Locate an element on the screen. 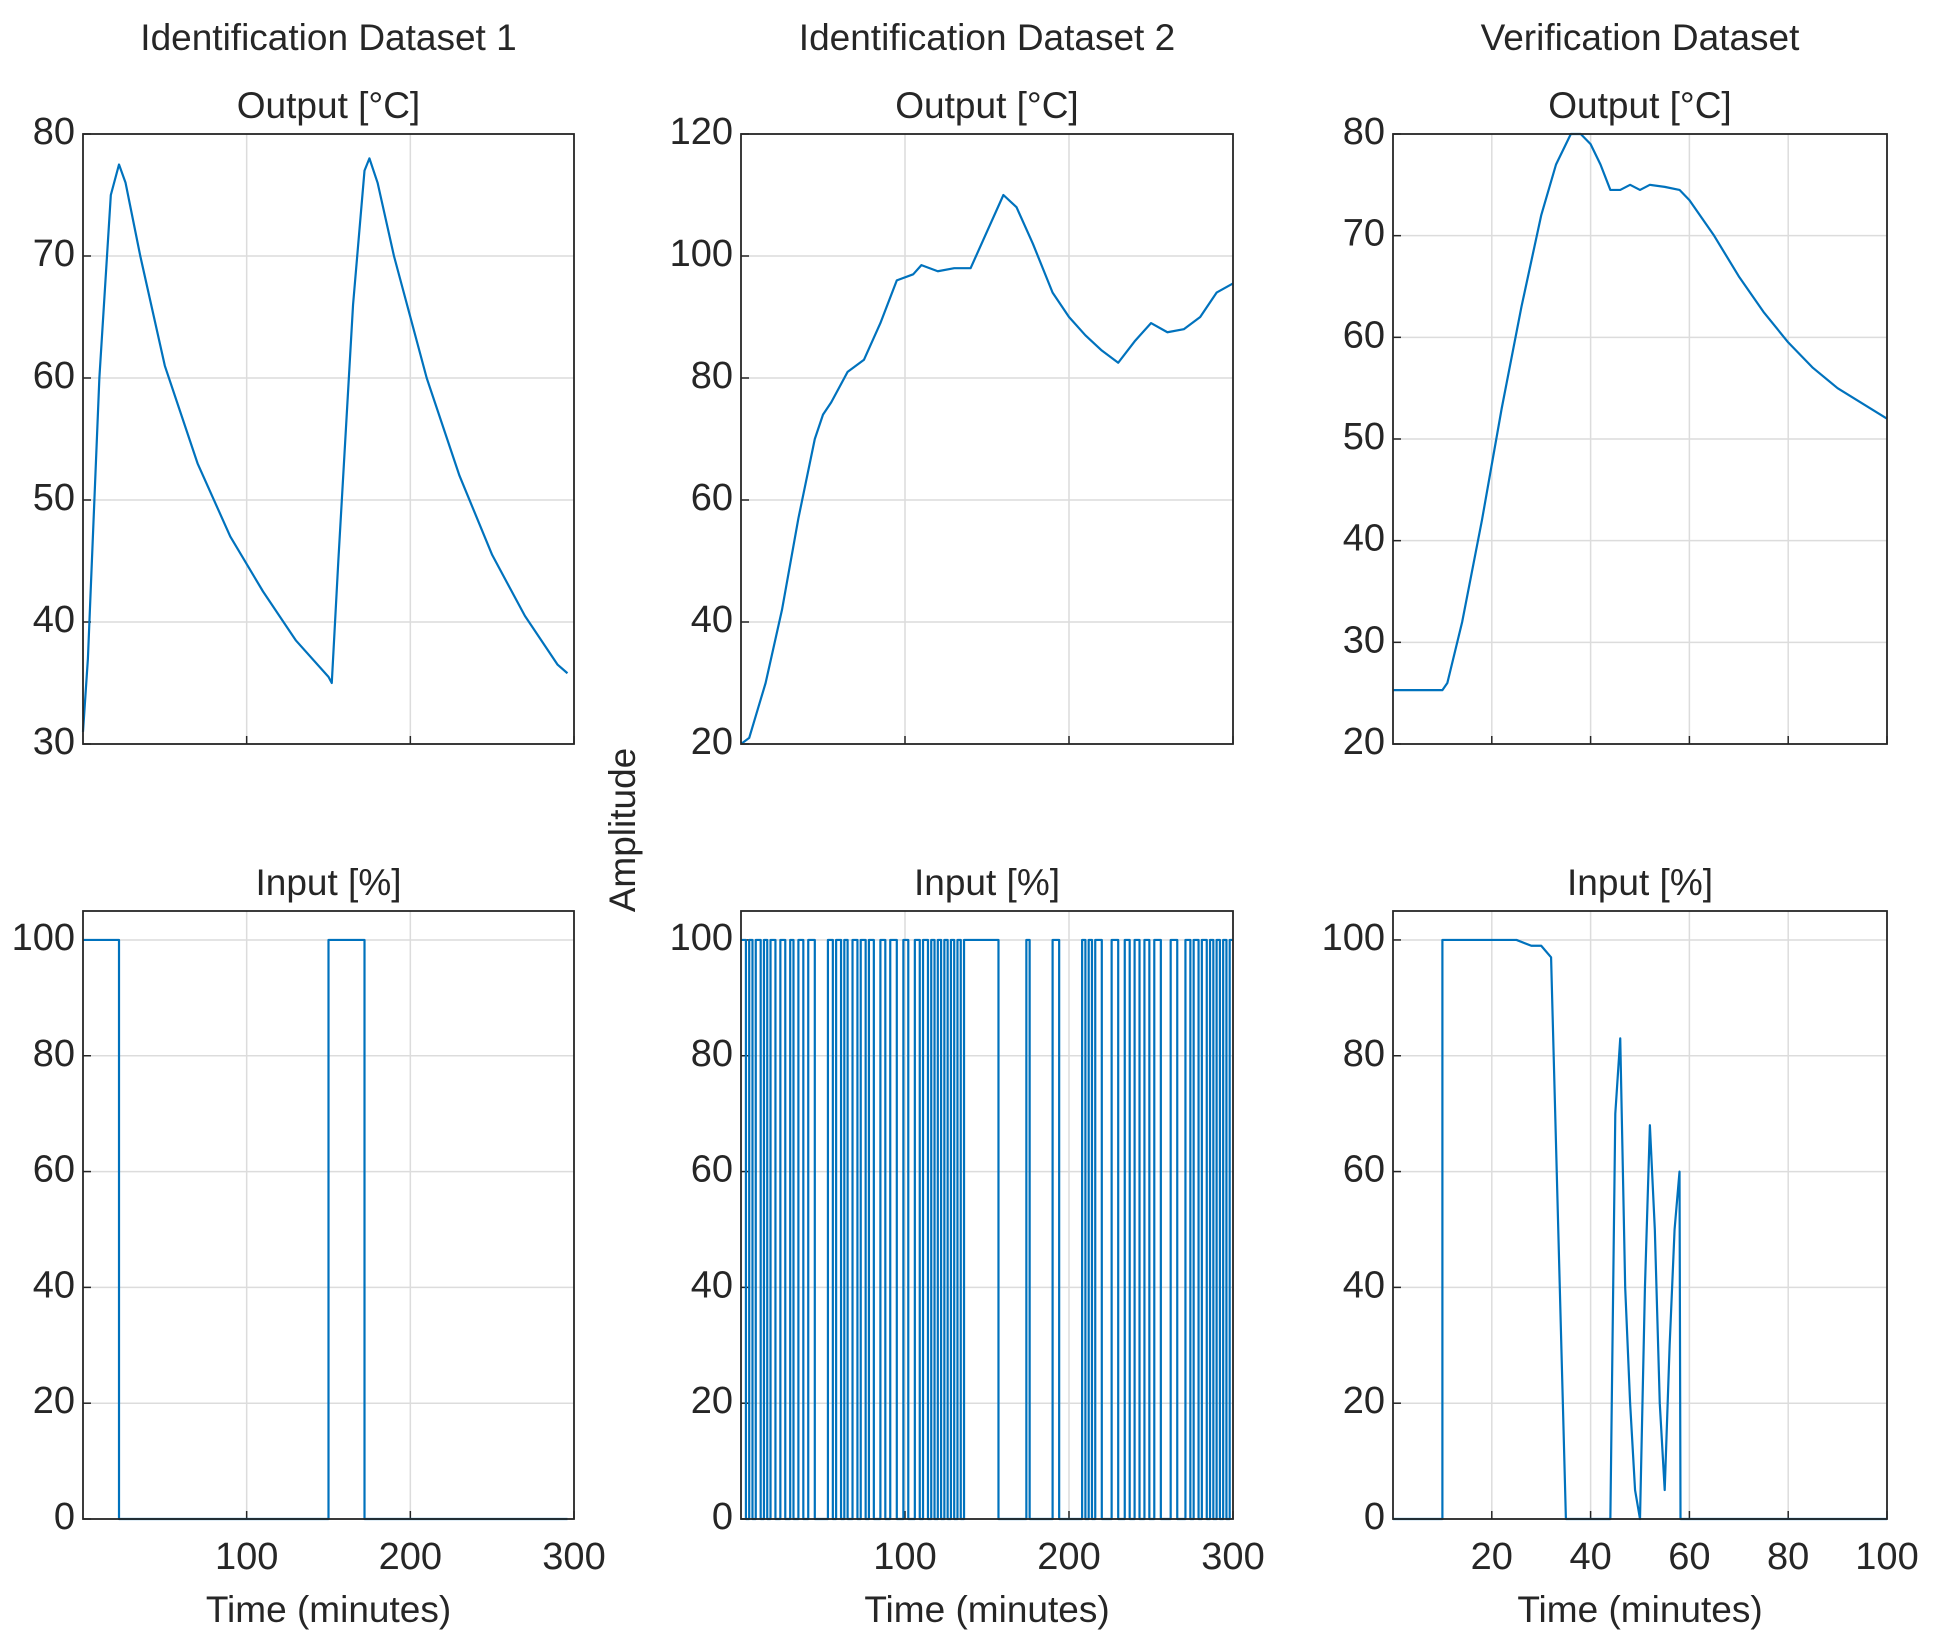 The height and width of the screenshot is (1645, 1934). x-tick-label: 40 is located at coordinates (1590, 1557).